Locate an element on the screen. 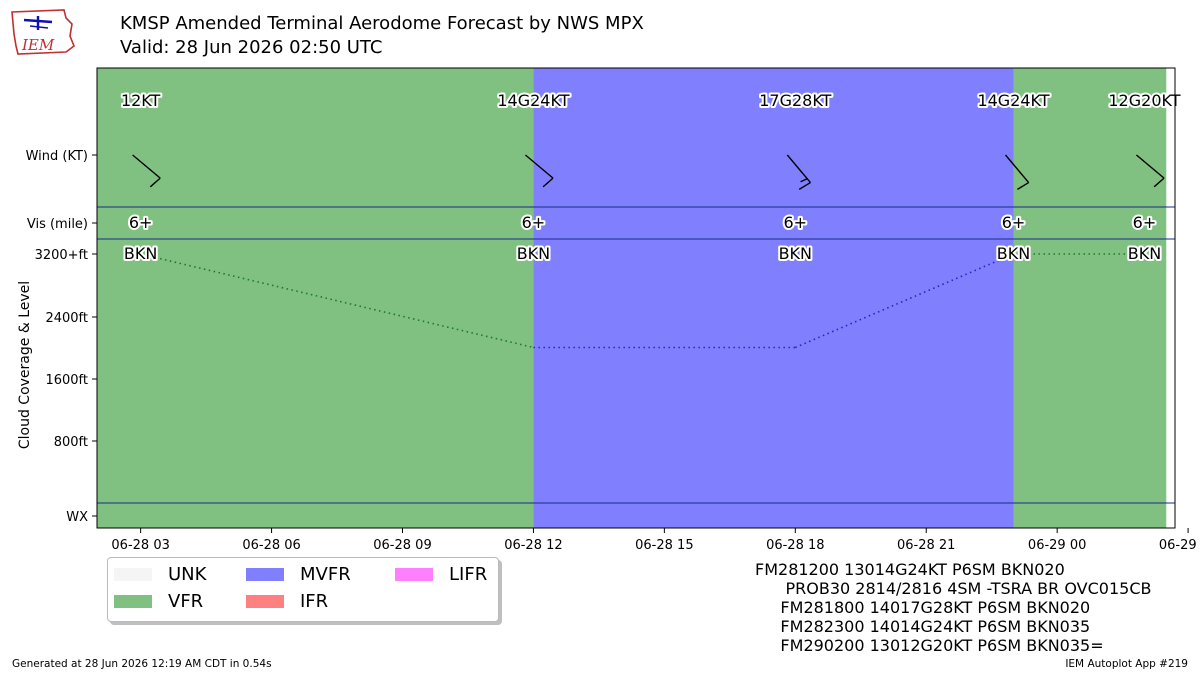  taf-line: PROB30 2814/2816 4SM -TSRA BR OVC015CB is located at coordinates (953, 588).